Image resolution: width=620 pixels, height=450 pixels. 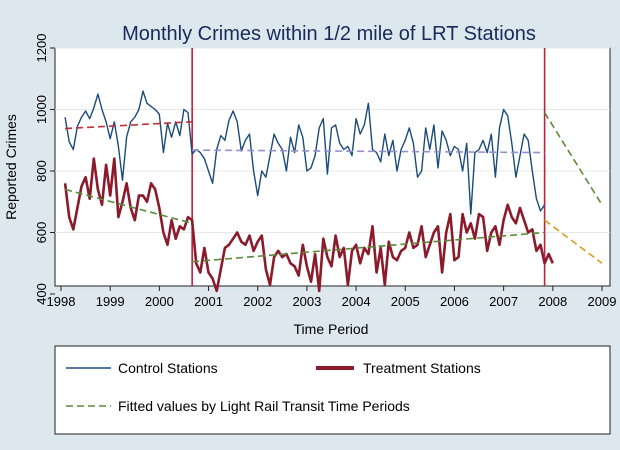 I want to click on x-tick-label: 2008, so click(x=552, y=301).